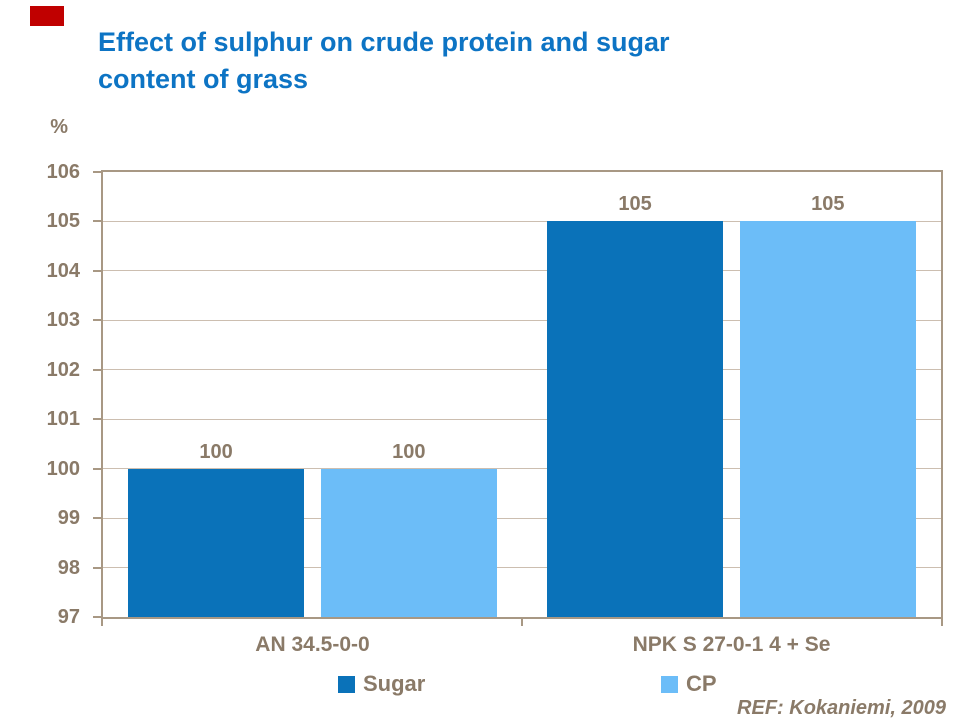 The height and width of the screenshot is (720, 960). Describe the element at coordinates (63, 221) in the screenshot. I see `y-tick-label: 105` at that location.